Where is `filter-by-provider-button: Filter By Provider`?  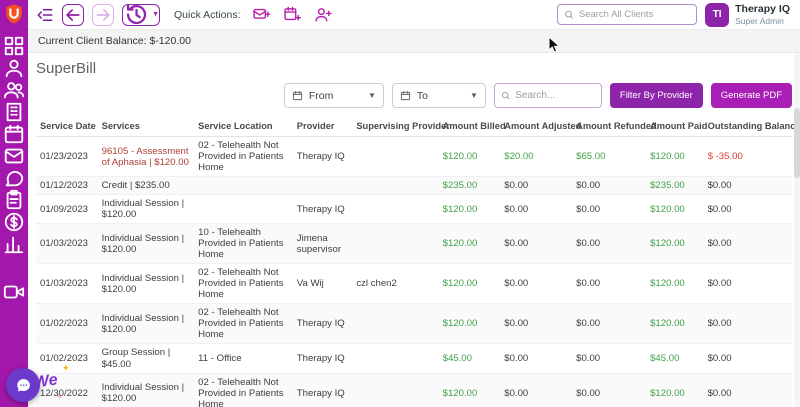 filter-by-provider-button: Filter By Provider is located at coordinates (656, 95).